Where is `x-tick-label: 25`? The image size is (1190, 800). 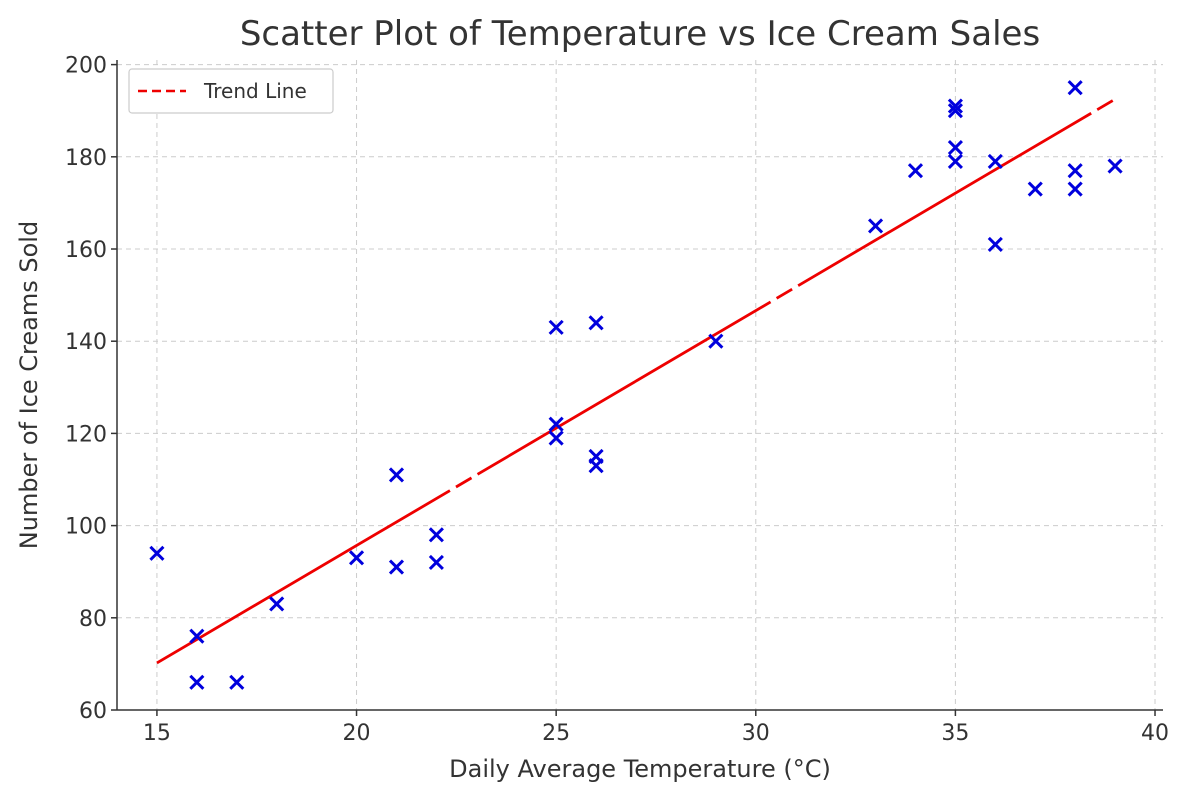 x-tick-label: 25 is located at coordinates (556, 733).